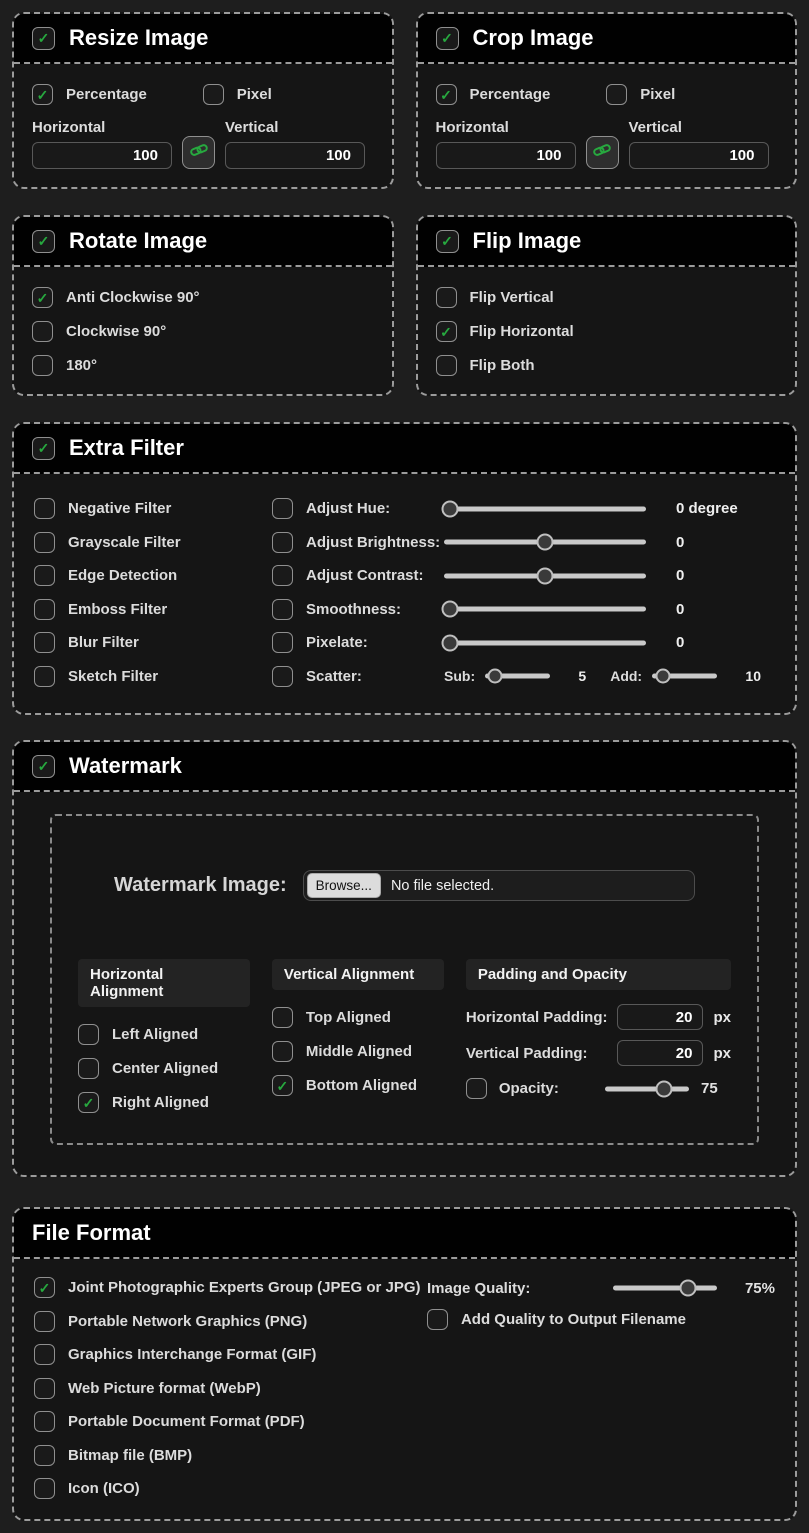 Image resolution: width=809 pixels, height=1533 pixels. What do you see at coordinates (691, 94) in the screenshot?
I see `crop-pixel-option: Pixel` at bounding box center [691, 94].